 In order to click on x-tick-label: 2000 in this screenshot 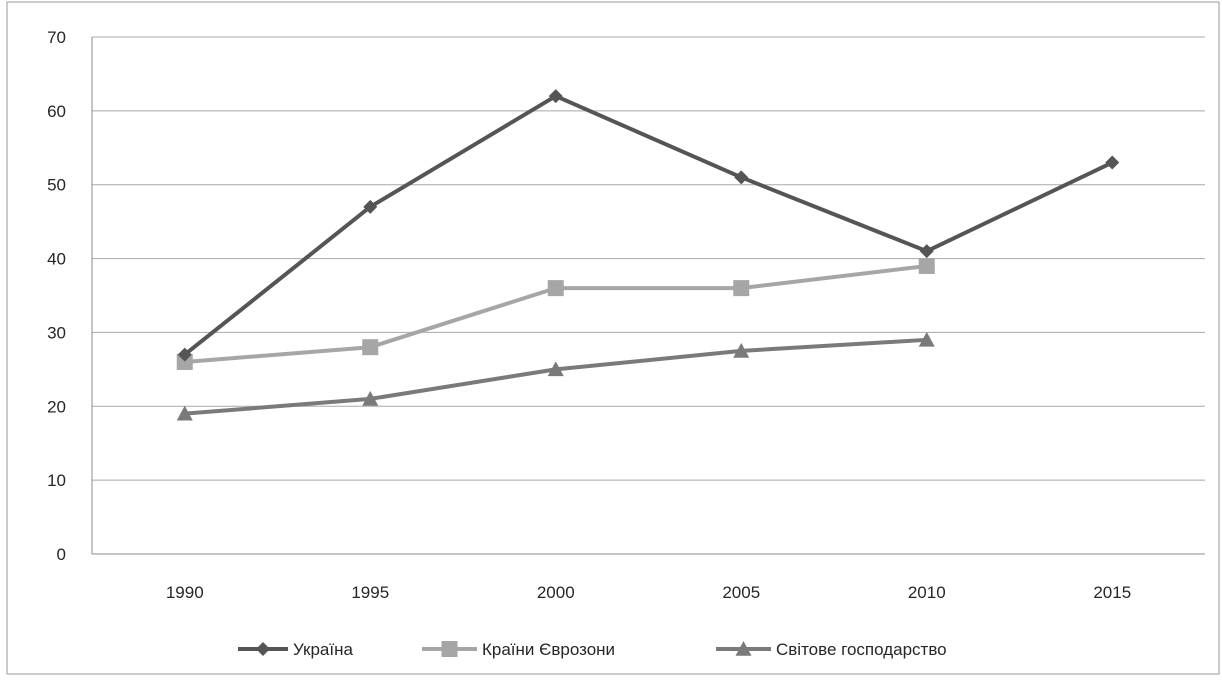, I will do `click(556, 592)`.